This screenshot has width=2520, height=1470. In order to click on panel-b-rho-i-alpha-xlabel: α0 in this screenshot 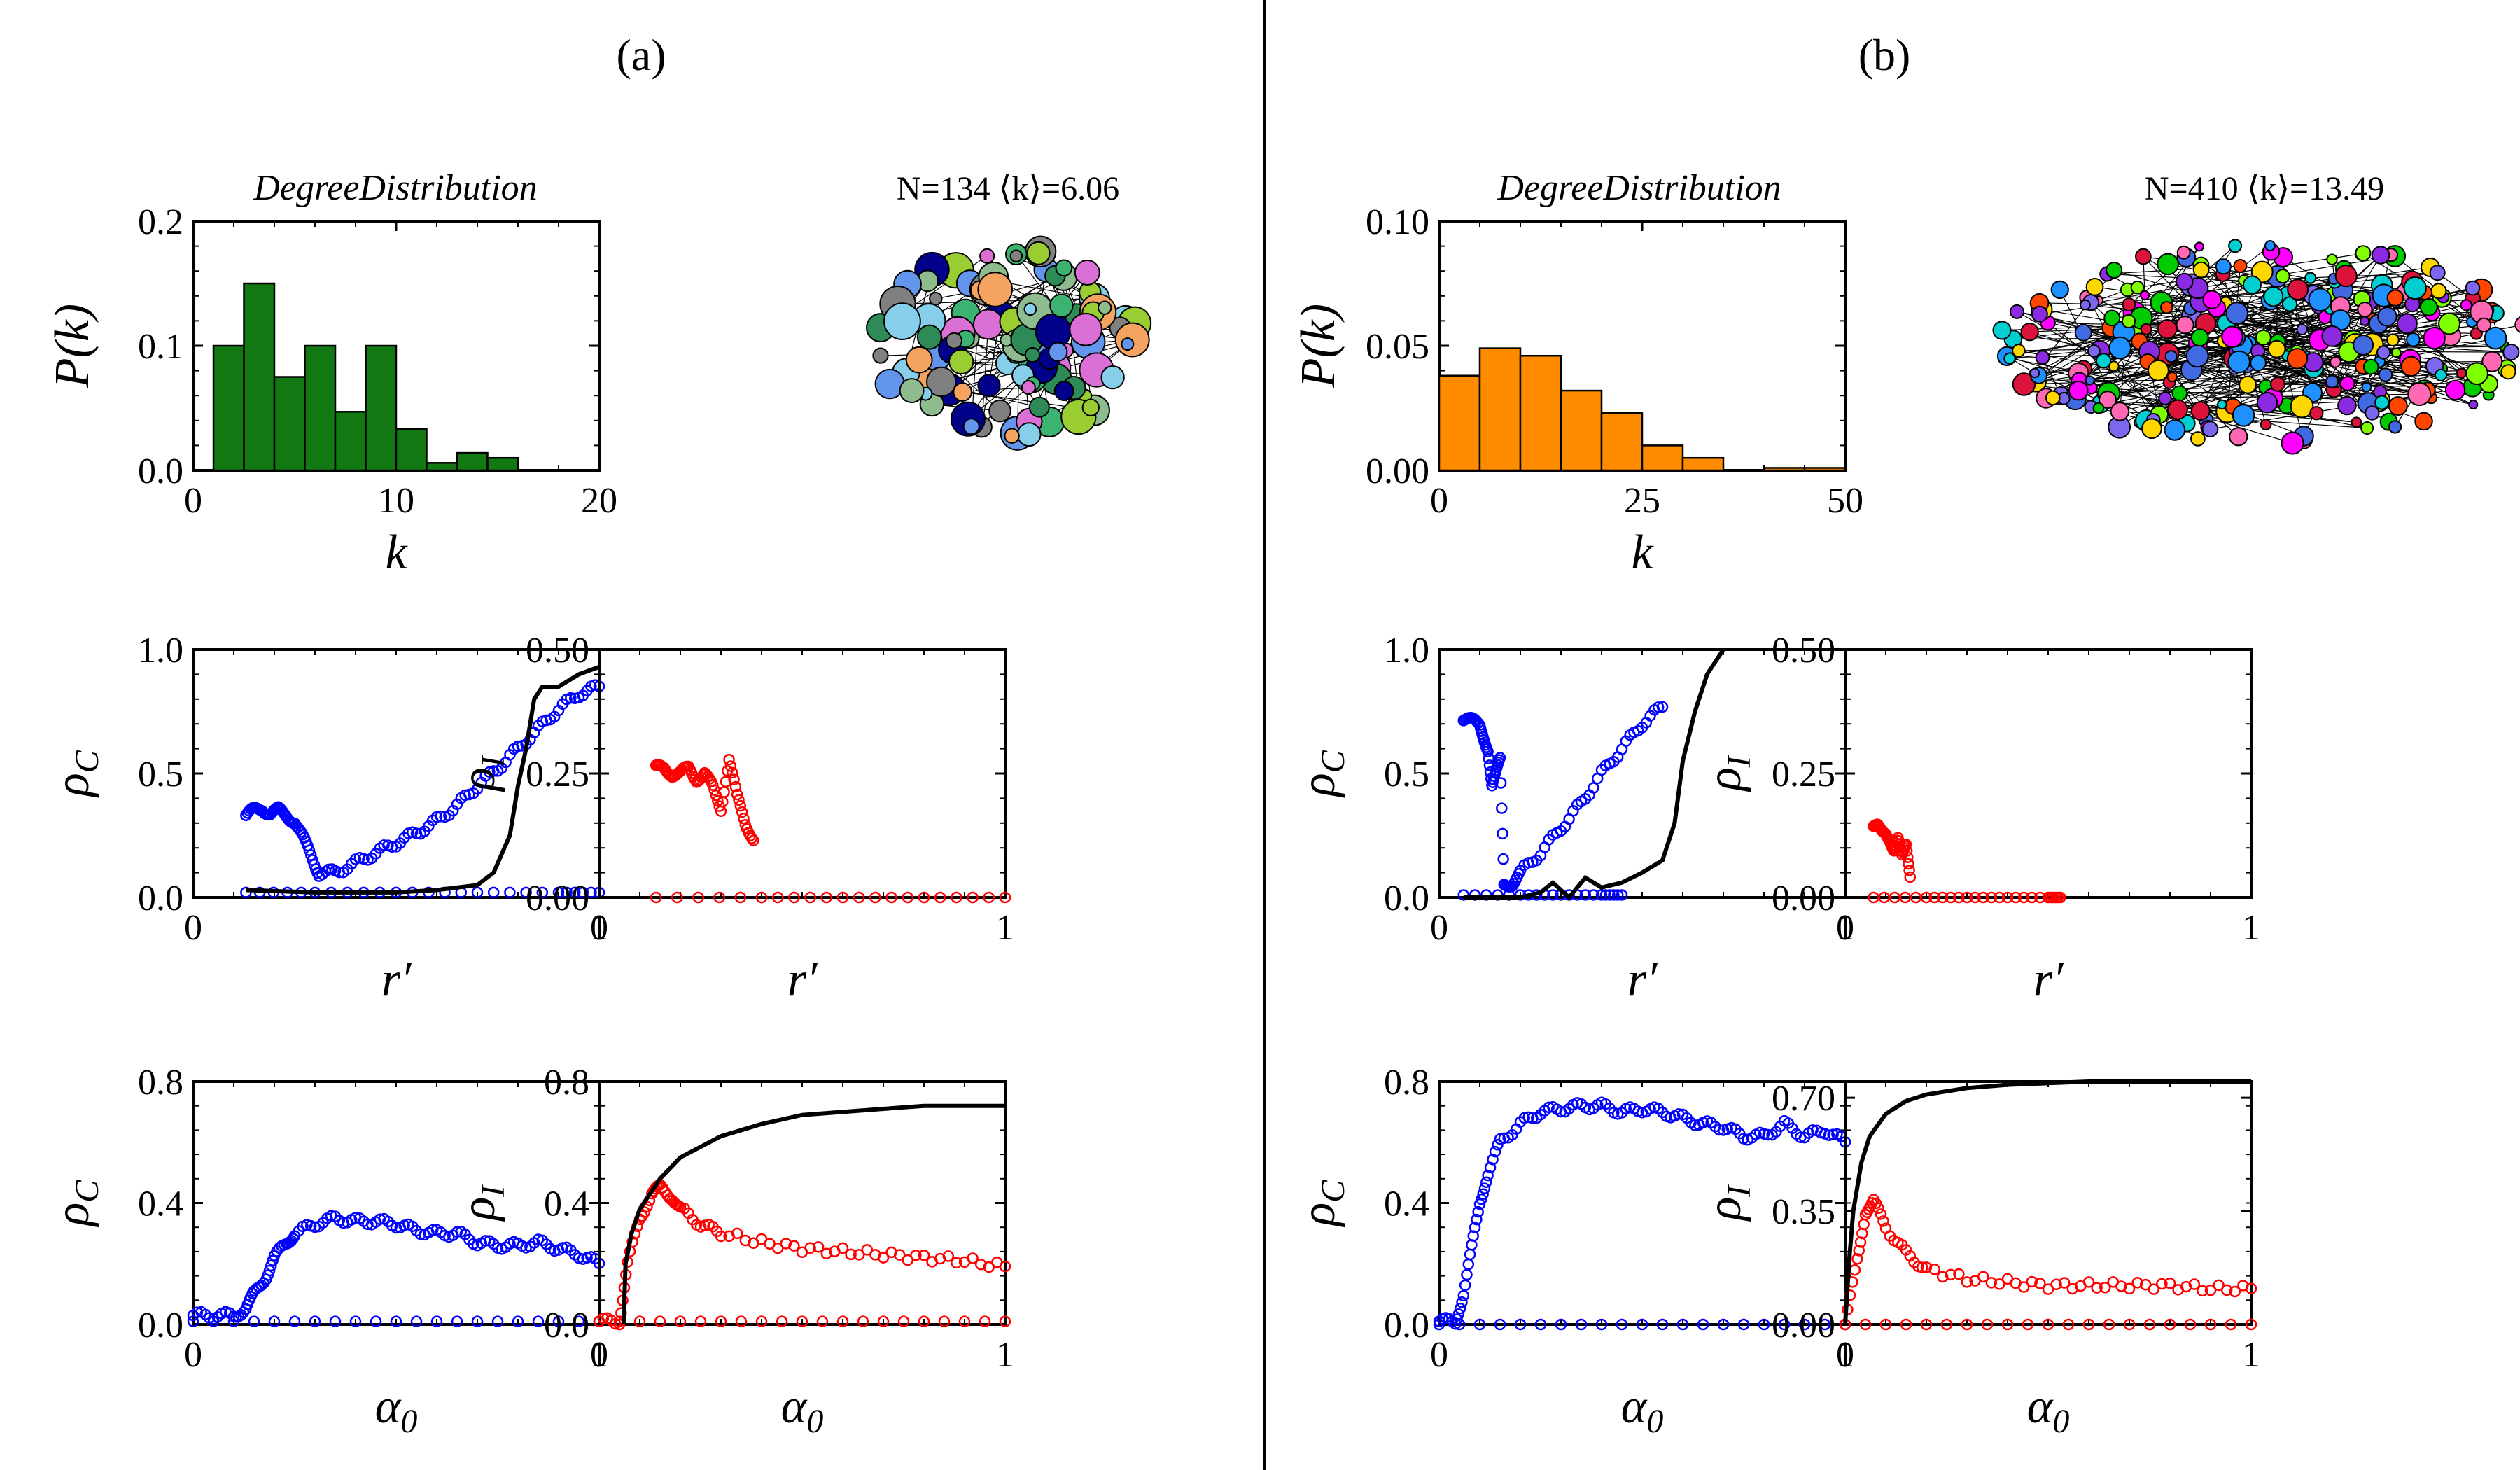, I will do `click(2048, 1410)`.